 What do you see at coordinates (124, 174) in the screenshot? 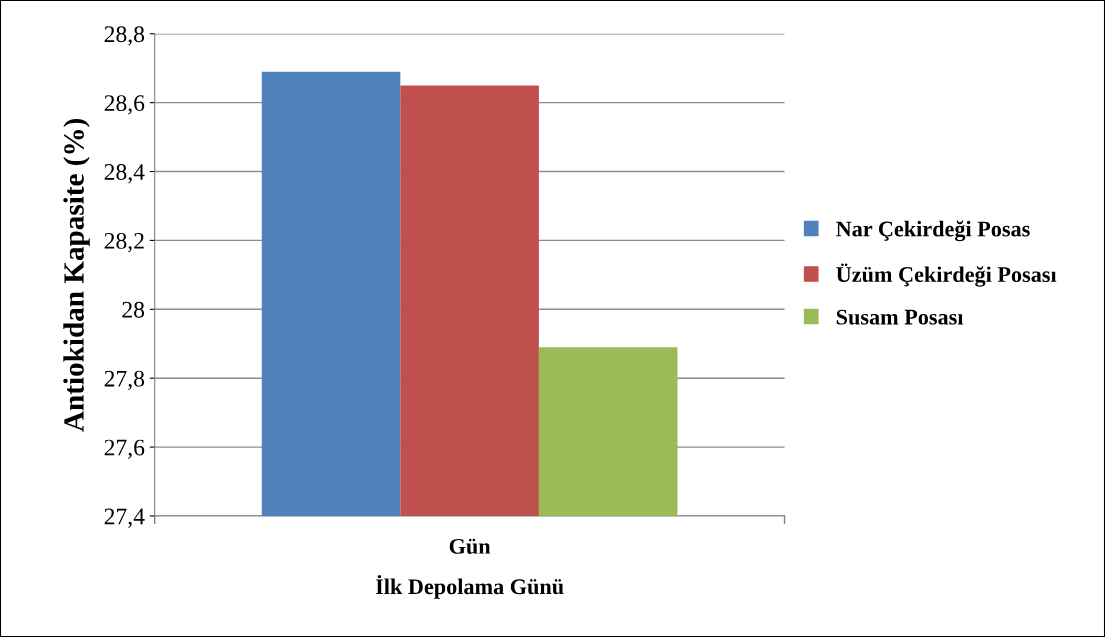
I see `y-tick-label: 28,4` at bounding box center [124, 174].